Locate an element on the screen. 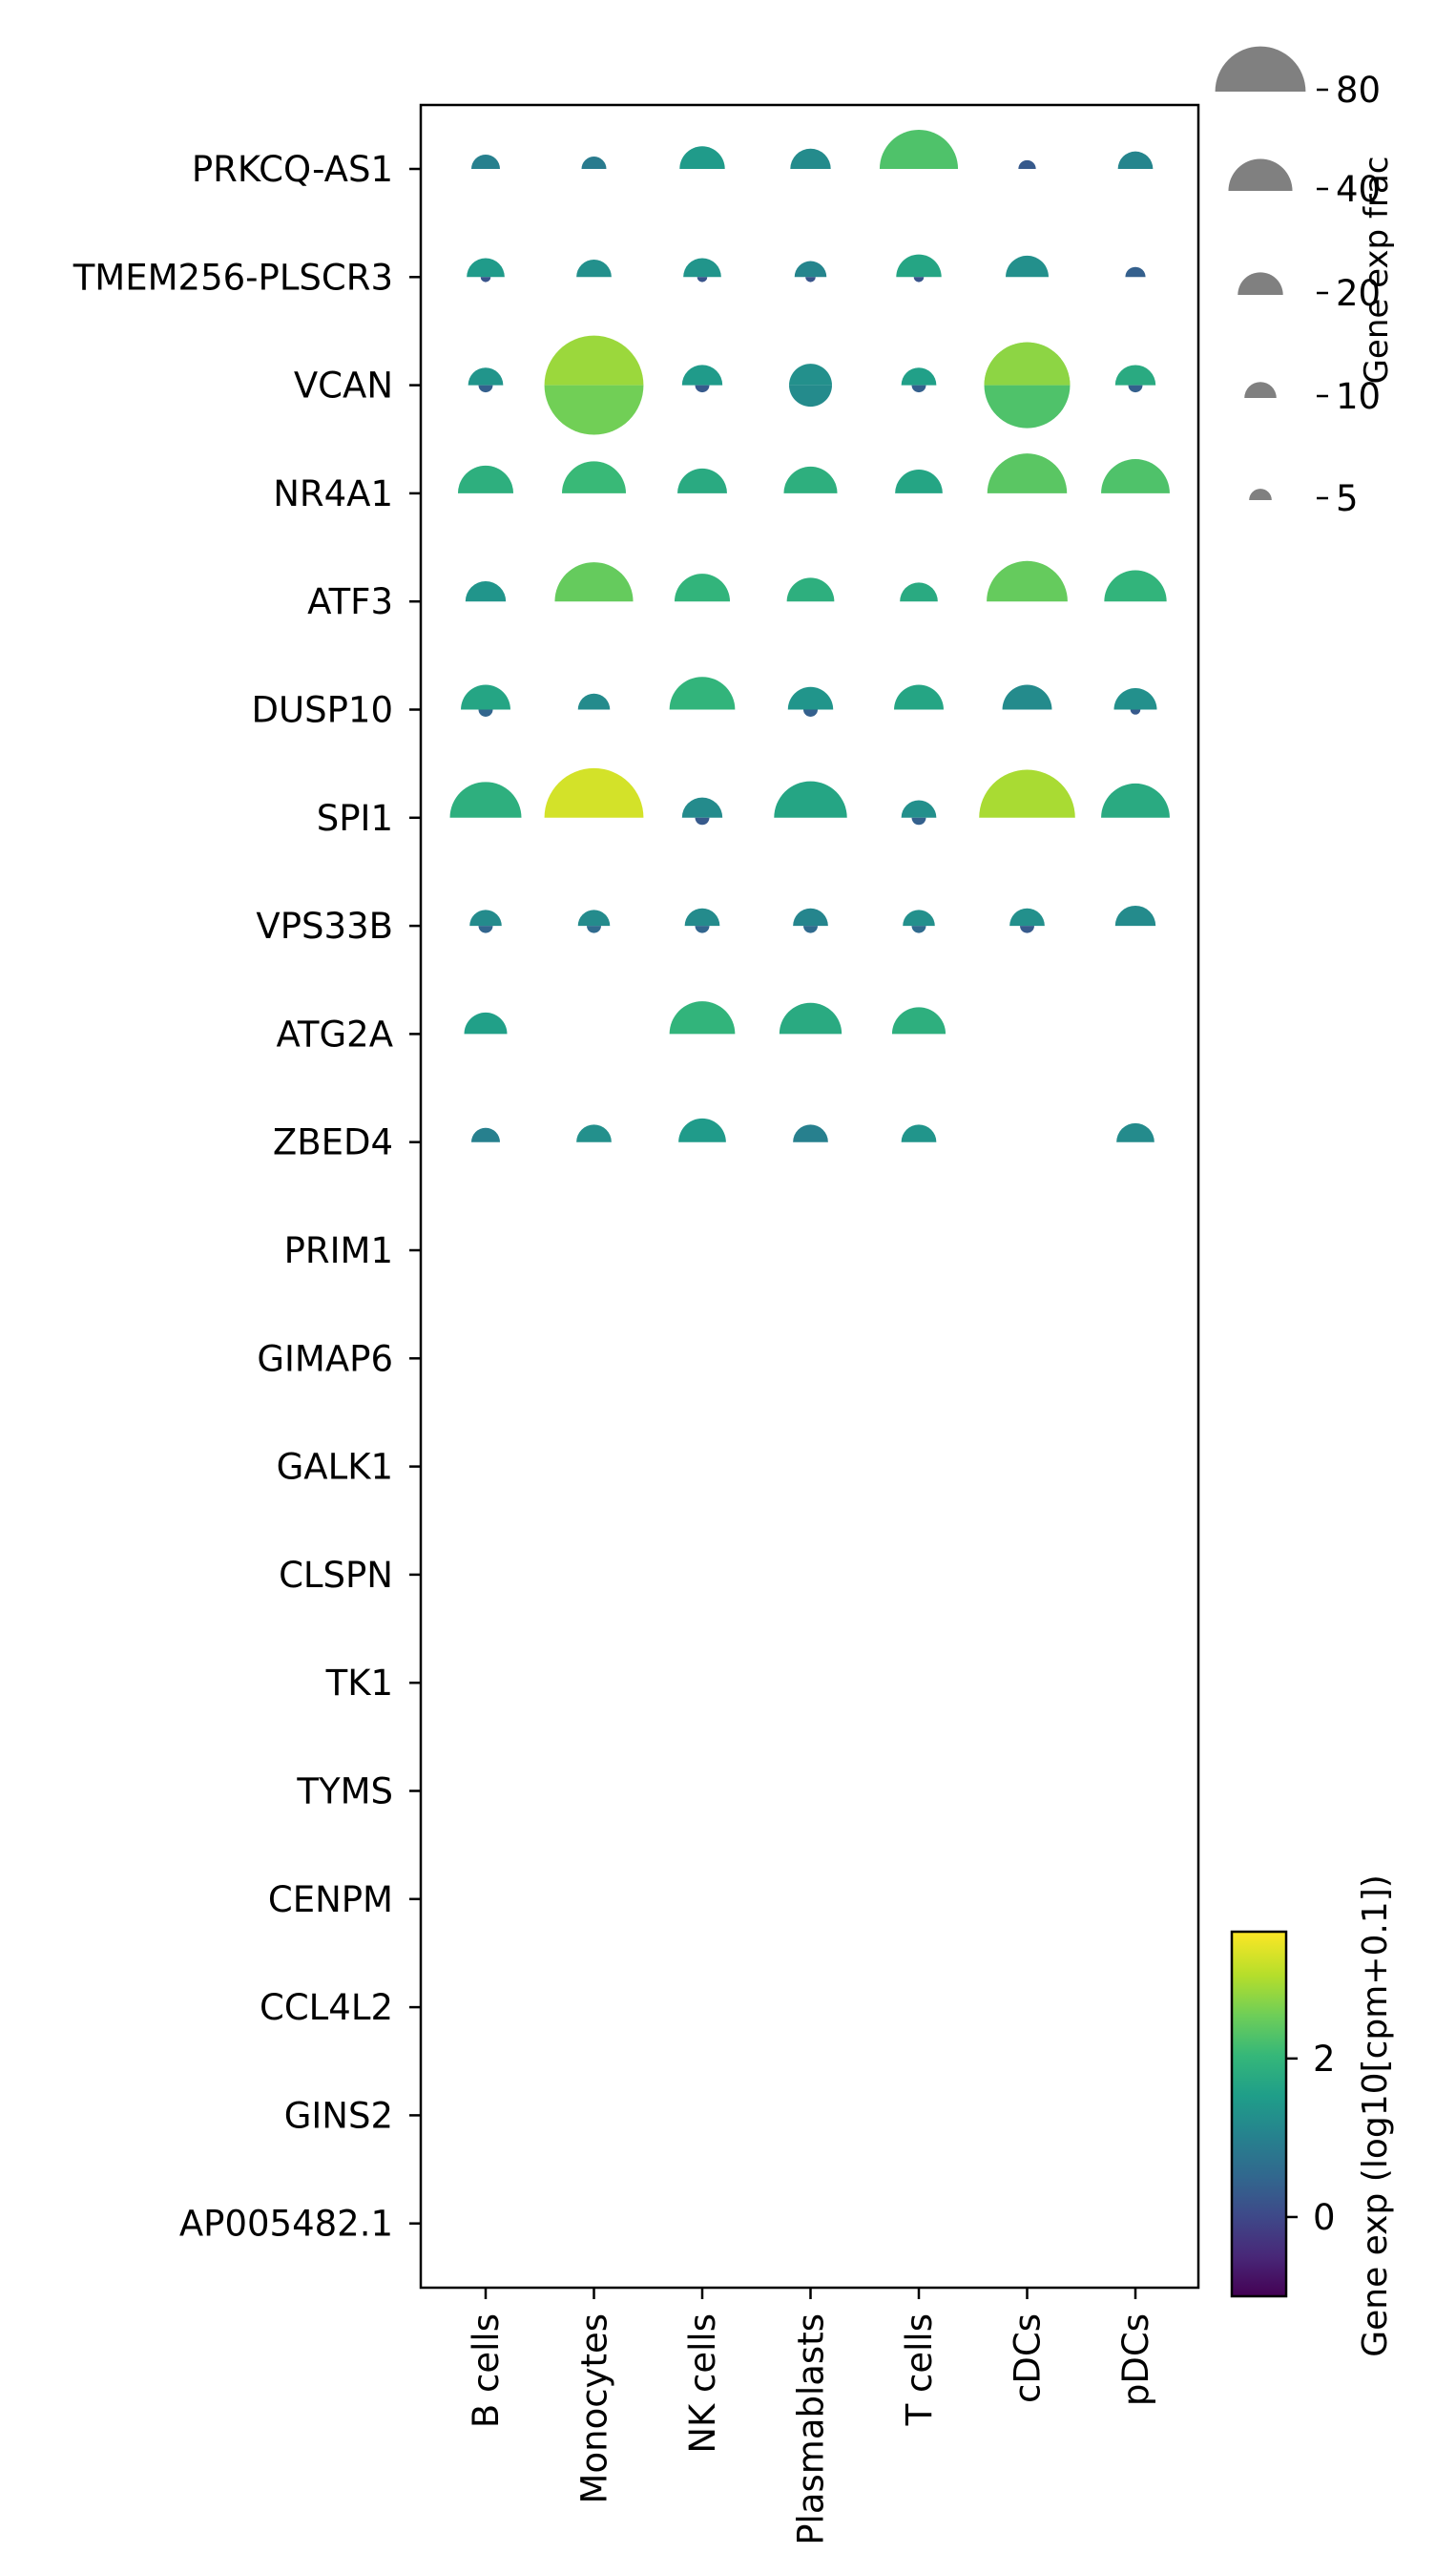  gene-label: CENPM is located at coordinates (331, 1899).